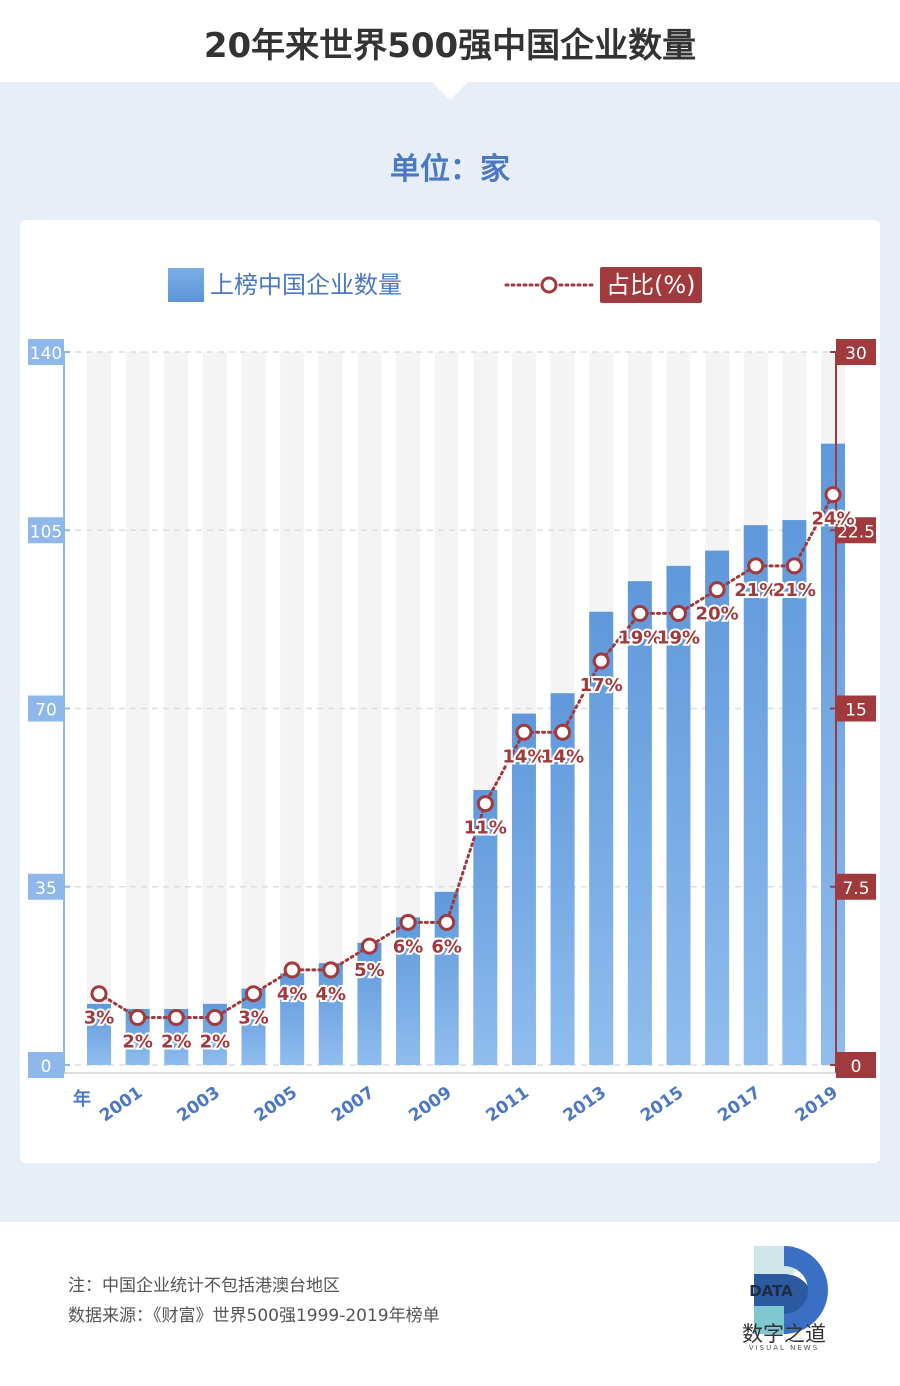 This screenshot has width=900, height=1386. I want to click on left-tick-label: 140, so click(46, 354).